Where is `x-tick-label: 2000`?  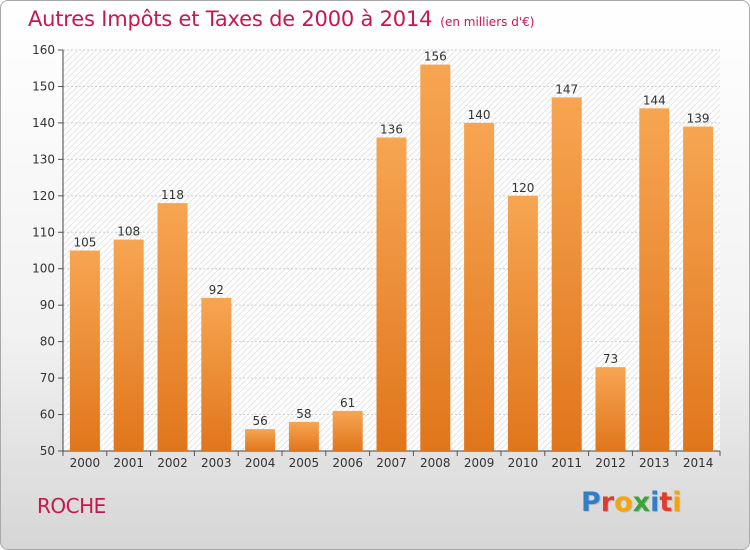 x-tick-label: 2000 is located at coordinates (85, 463).